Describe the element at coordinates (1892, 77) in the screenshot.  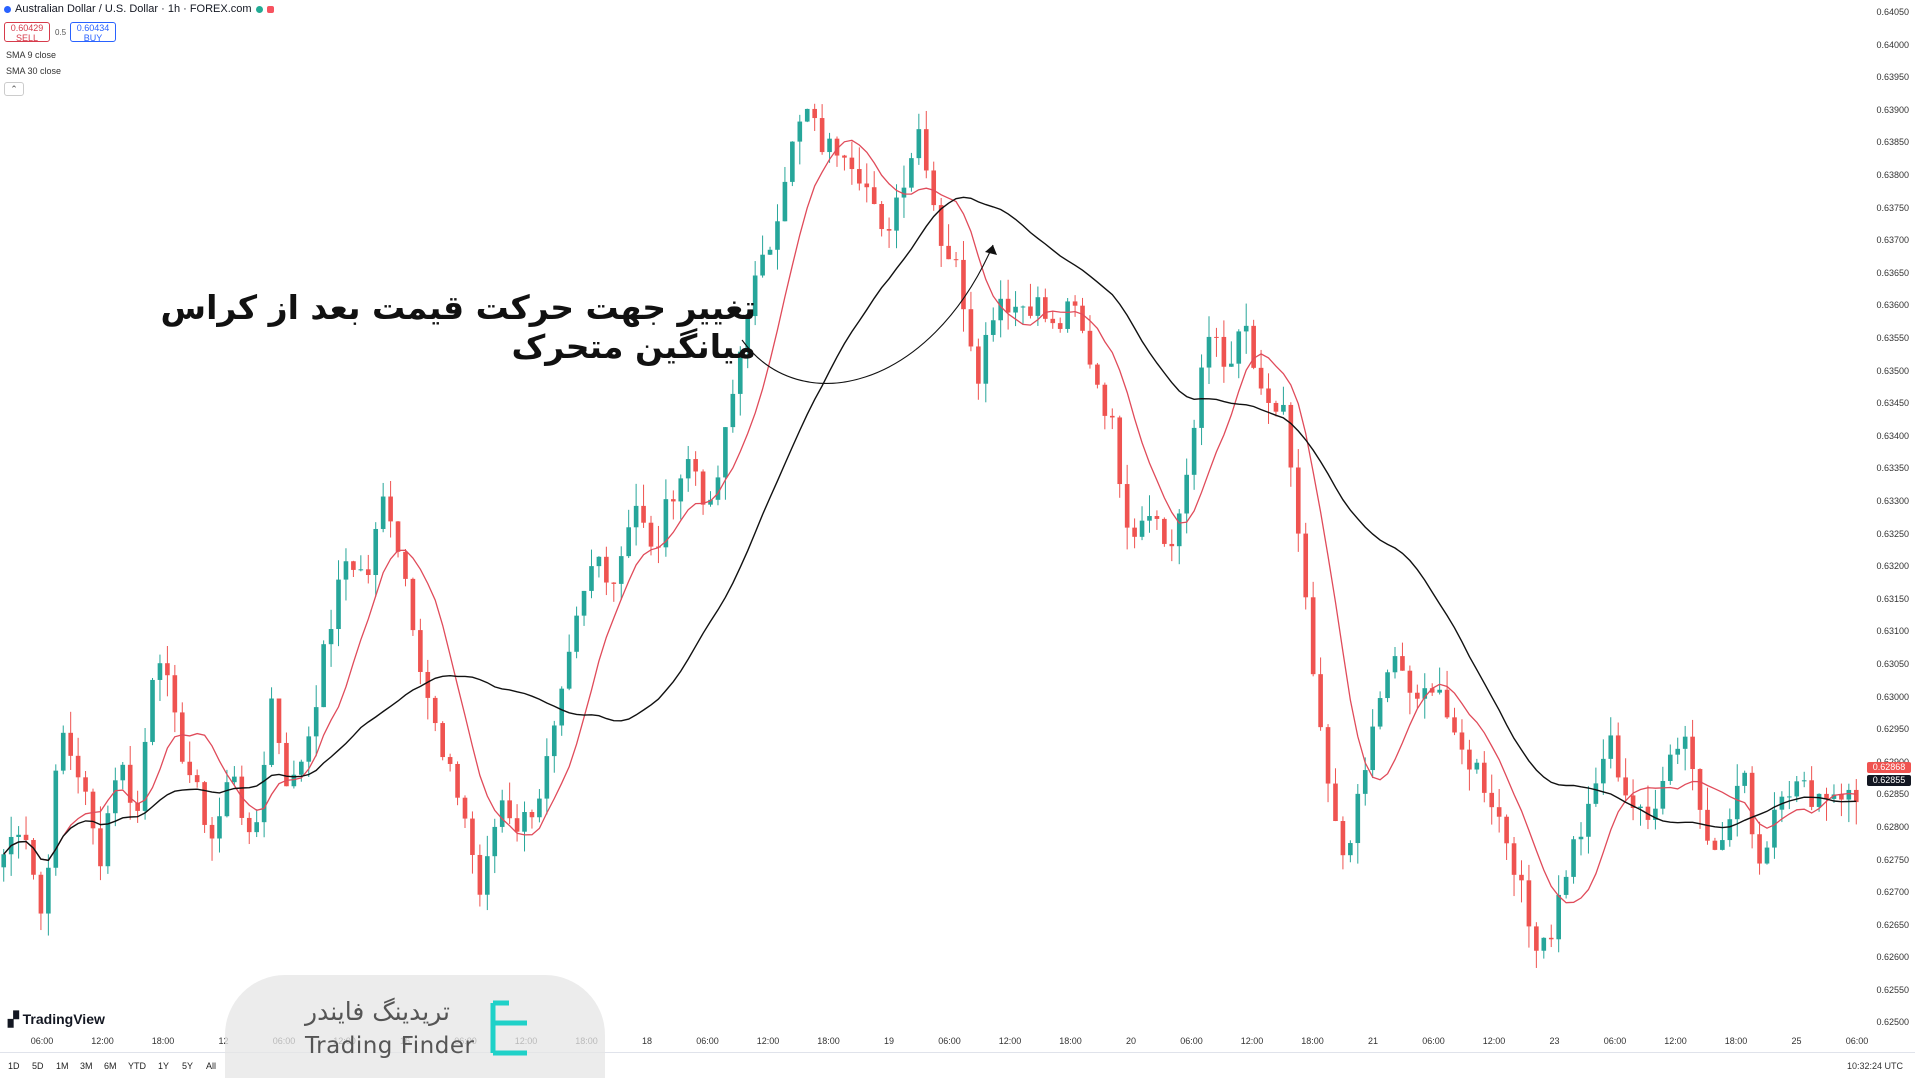
I see `price-tick: 0.63950` at that location.